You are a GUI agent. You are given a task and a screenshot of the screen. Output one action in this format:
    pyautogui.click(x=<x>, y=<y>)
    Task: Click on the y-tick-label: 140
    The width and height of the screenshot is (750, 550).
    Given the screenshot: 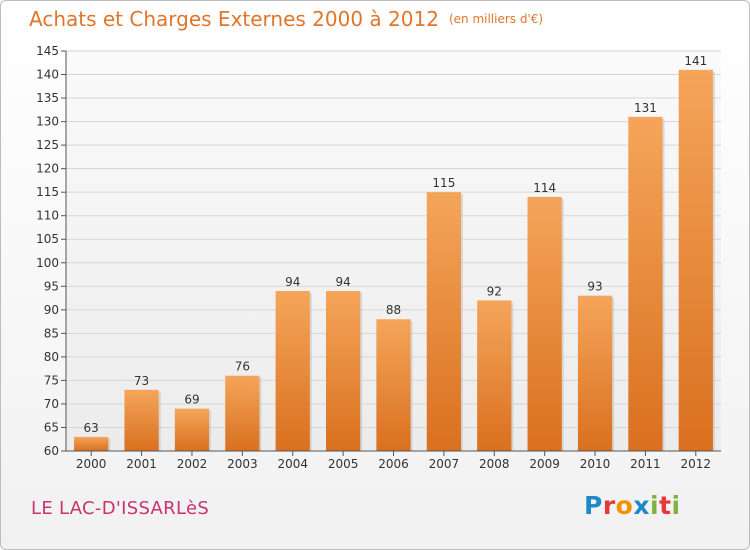 What is the action you would take?
    pyautogui.click(x=47, y=75)
    